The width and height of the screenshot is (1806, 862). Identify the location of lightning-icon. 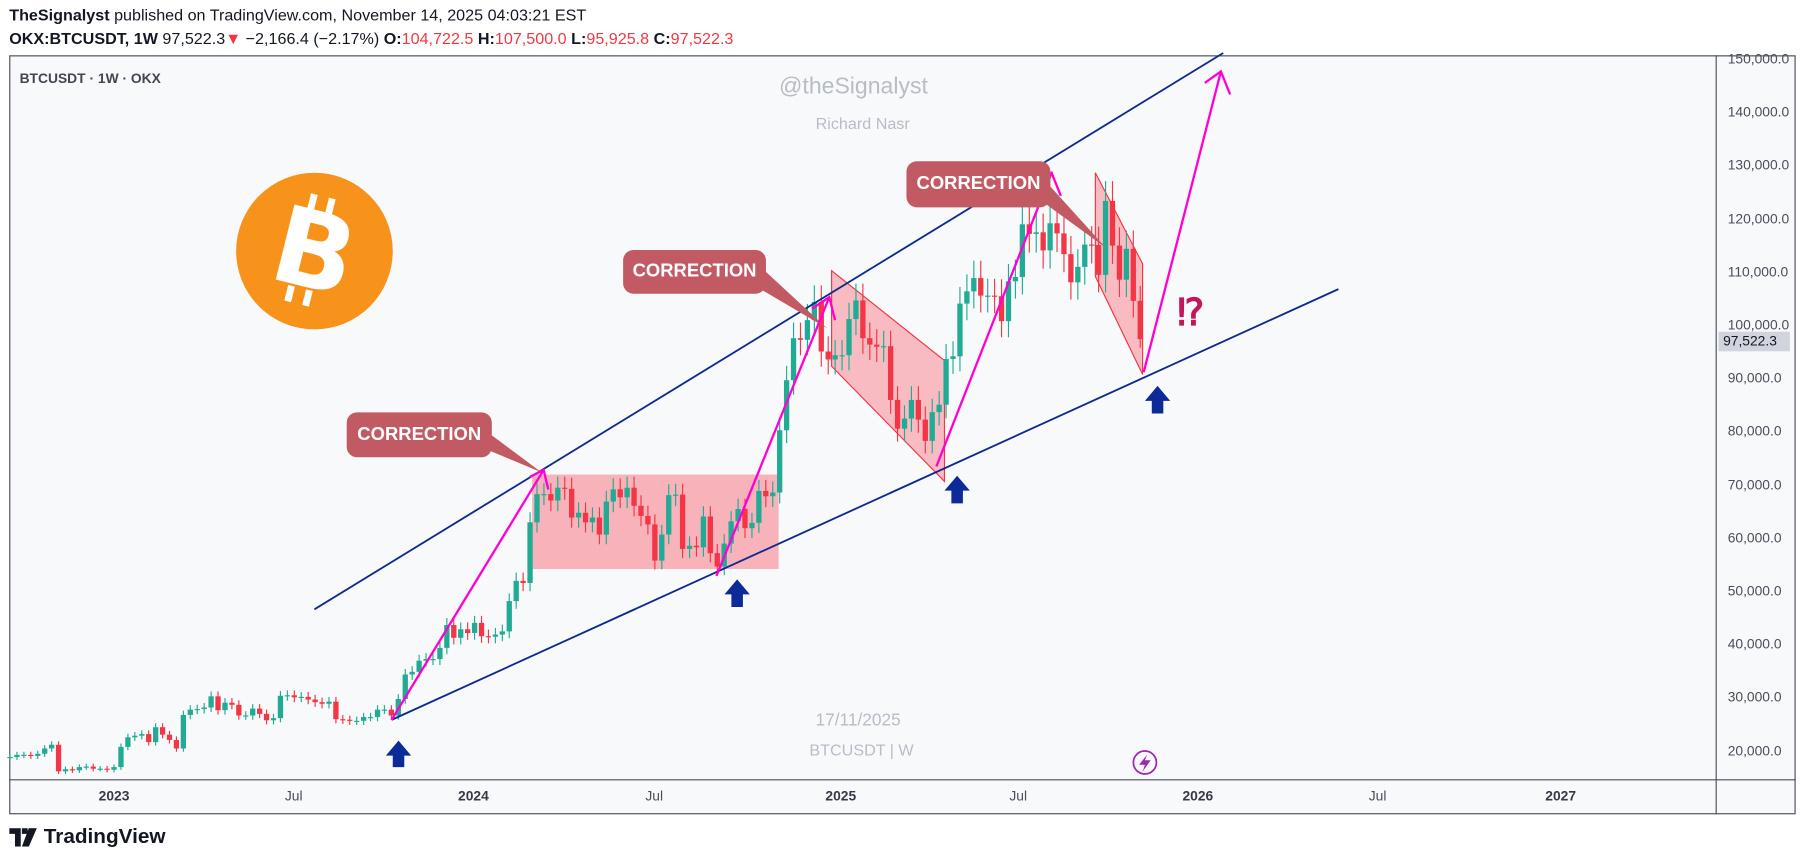
(1145, 762).